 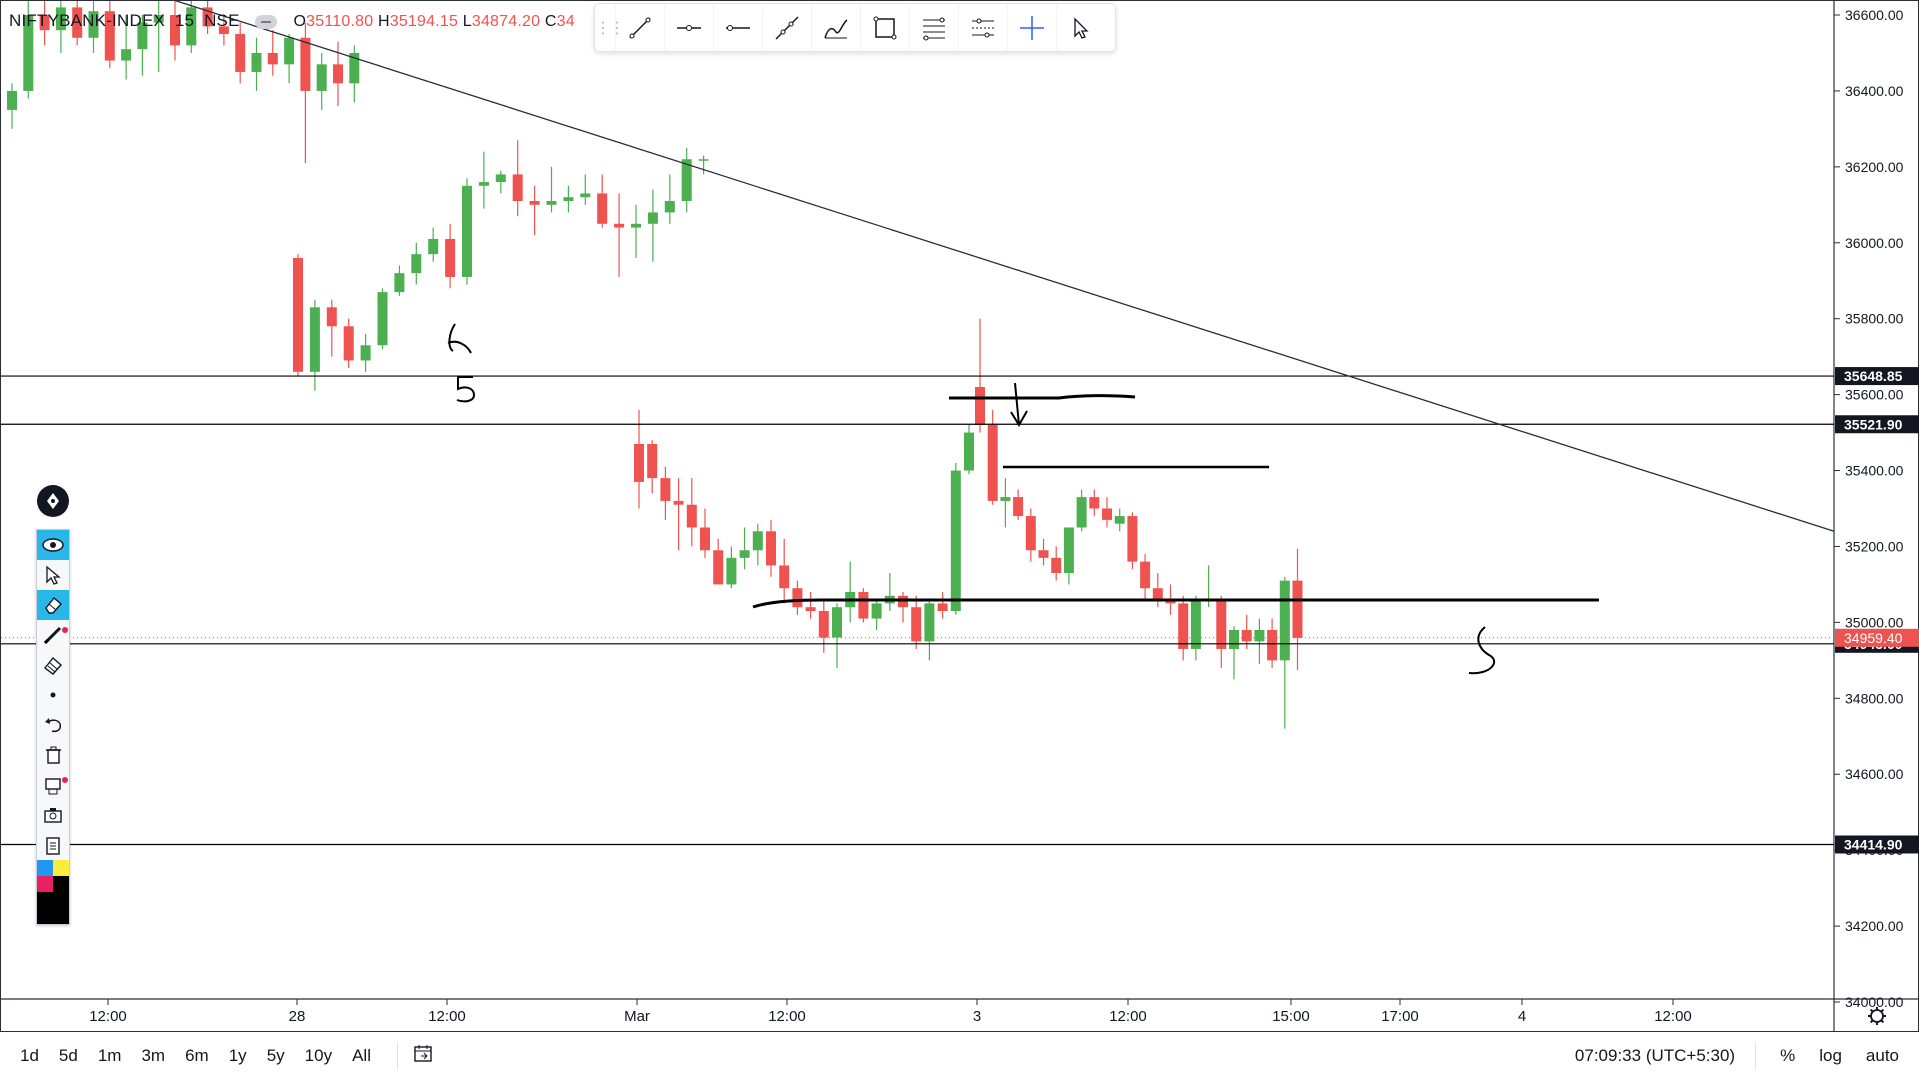 I want to click on color-swatch-yellow, so click(x=61, y=868).